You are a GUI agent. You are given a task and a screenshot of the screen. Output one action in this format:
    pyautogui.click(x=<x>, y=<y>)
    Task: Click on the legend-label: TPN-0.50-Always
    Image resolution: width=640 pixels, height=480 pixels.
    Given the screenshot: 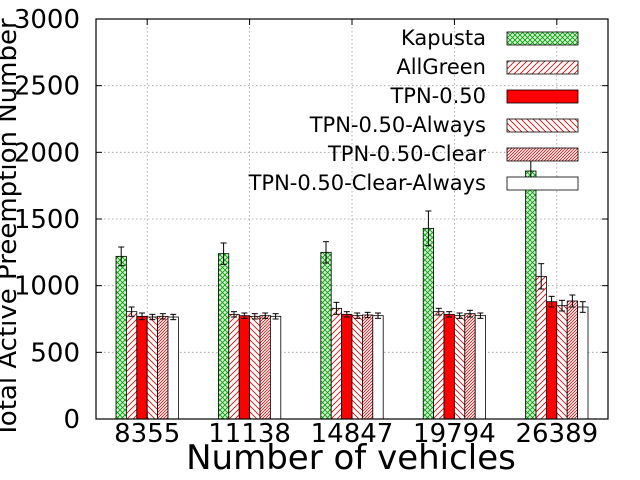 What is the action you would take?
    pyautogui.click(x=397, y=125)
    